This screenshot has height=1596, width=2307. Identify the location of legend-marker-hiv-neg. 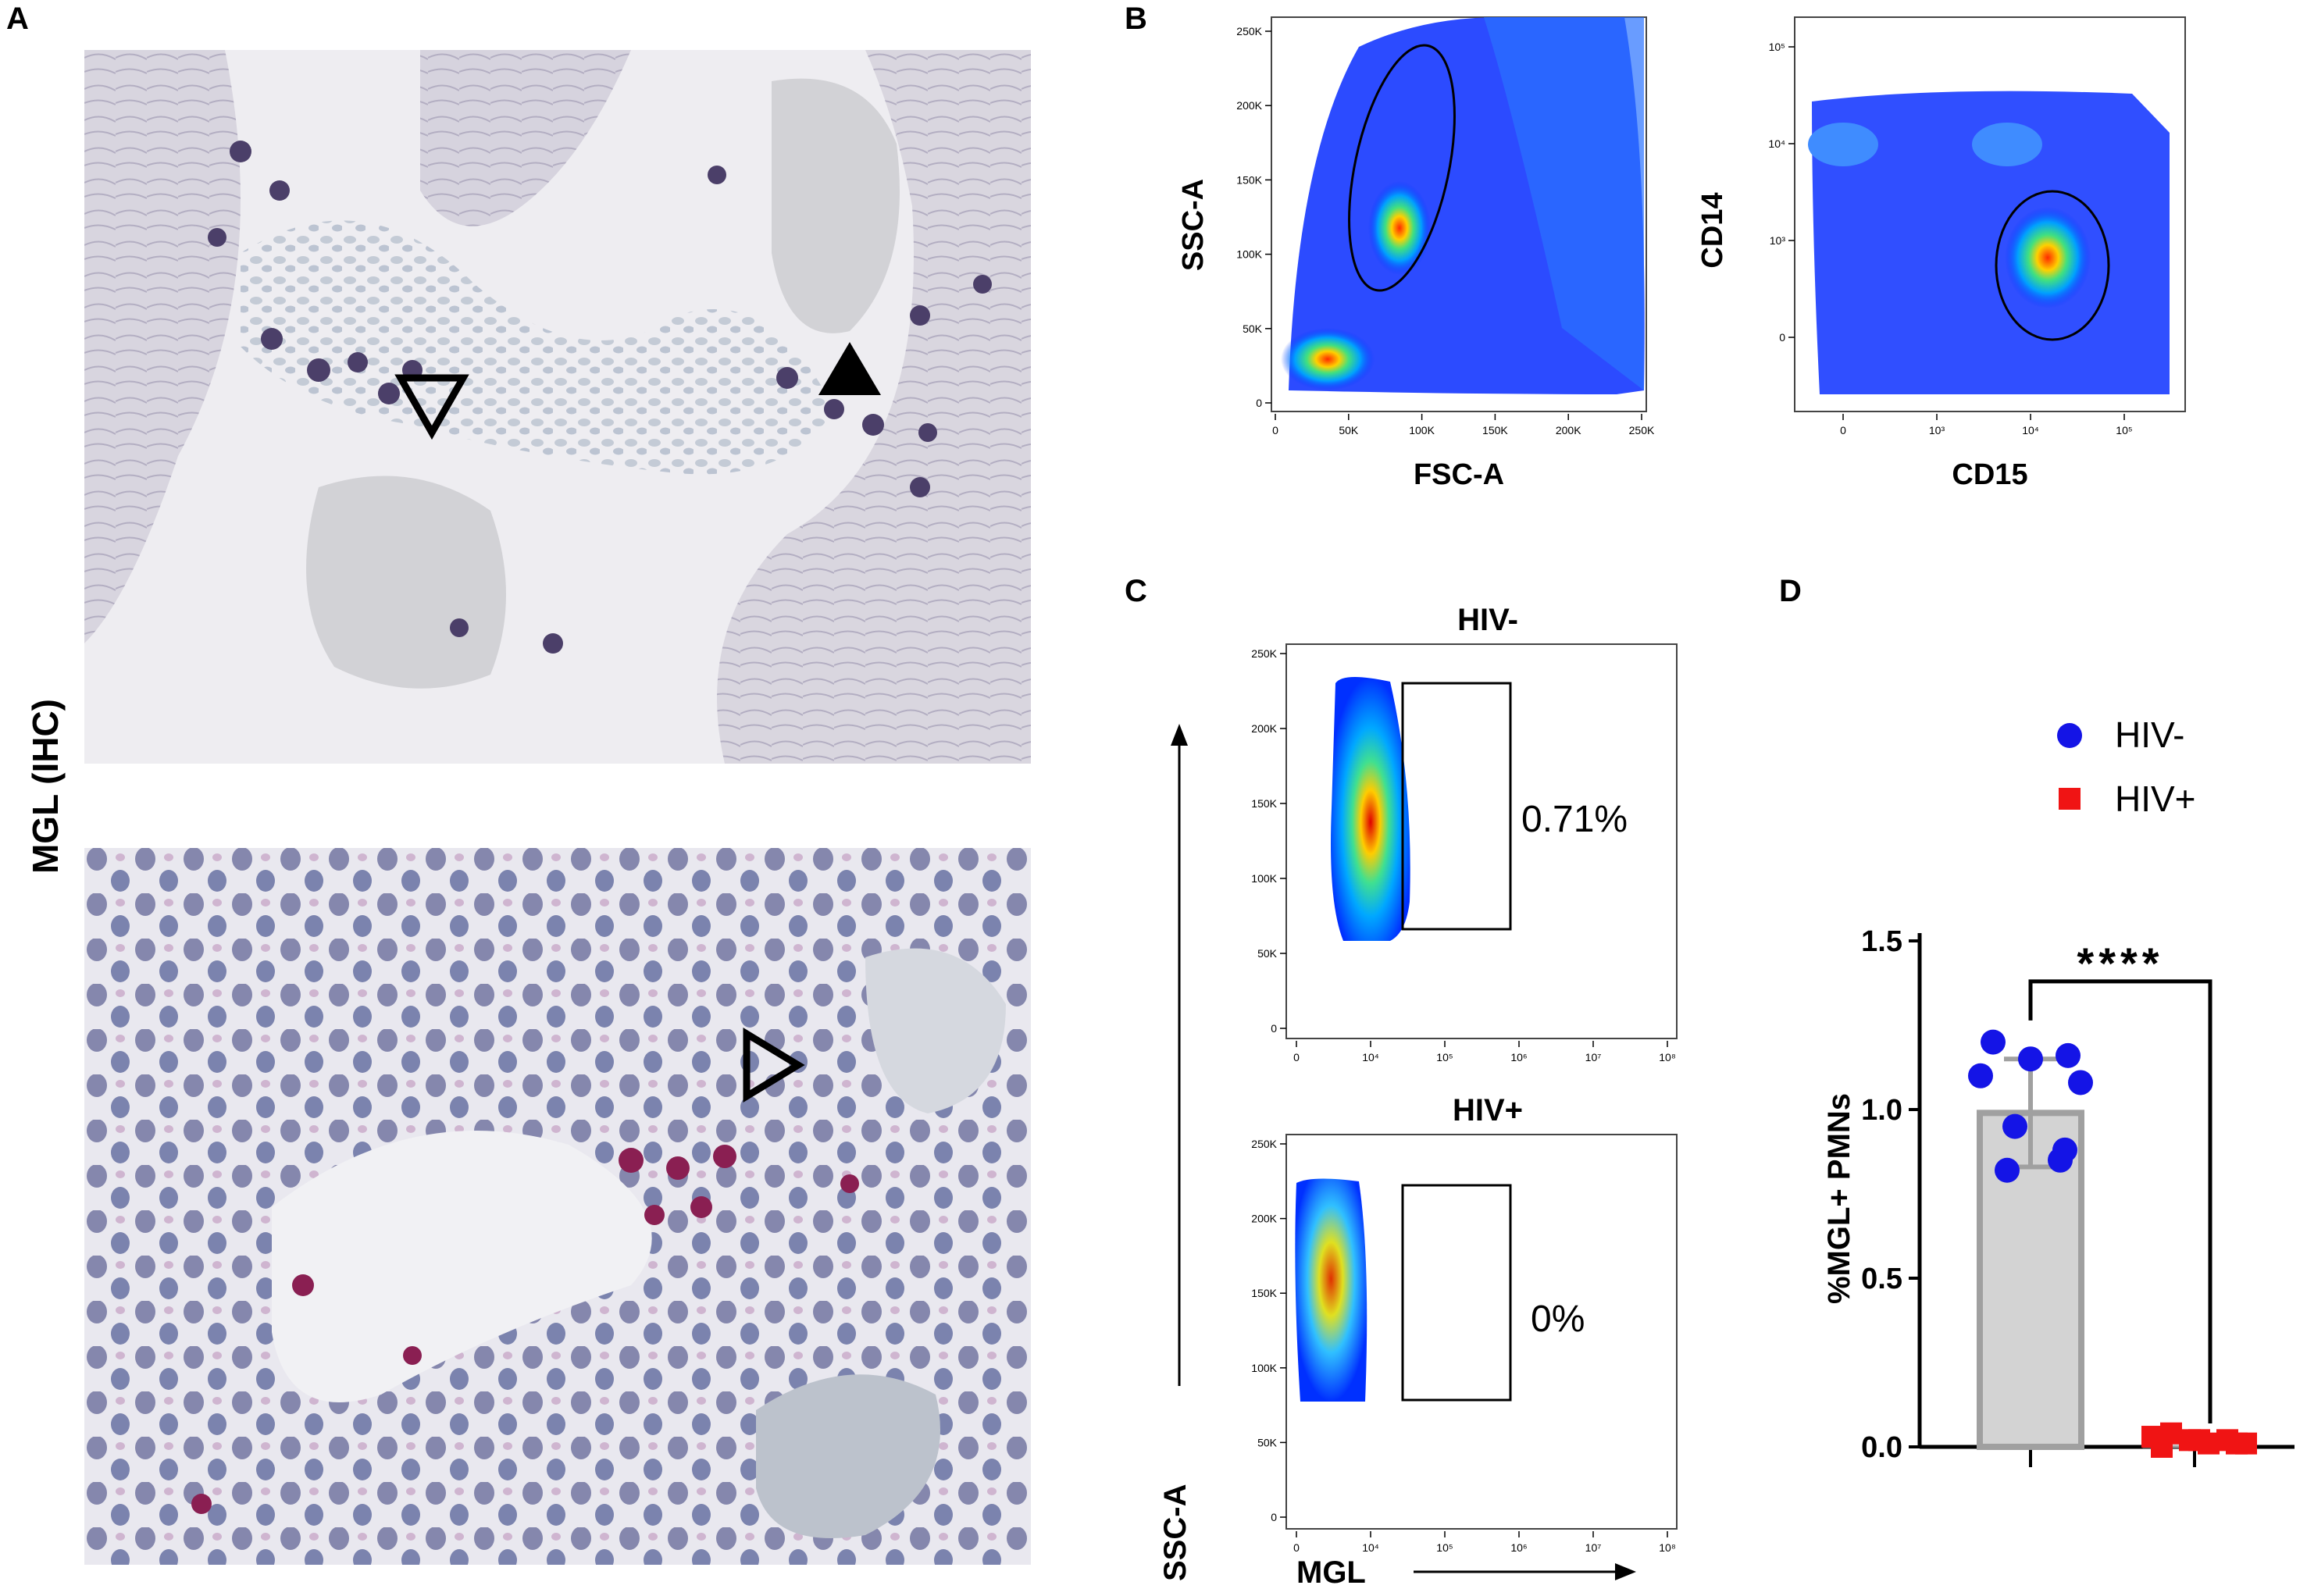
(2070, 735).